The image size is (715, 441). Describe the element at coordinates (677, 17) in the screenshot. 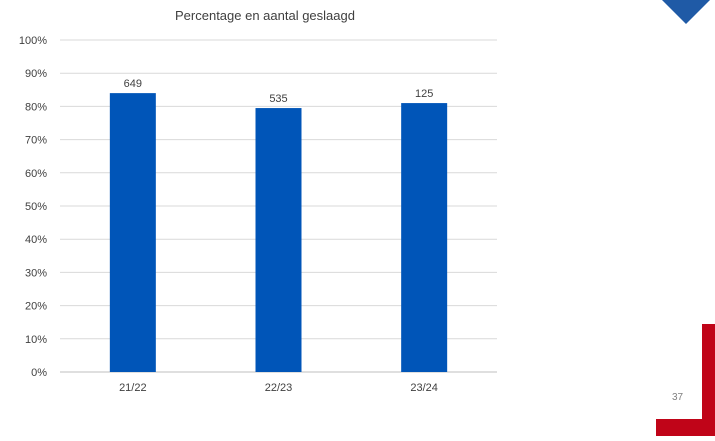

I see `logo-badge: S` at that location.